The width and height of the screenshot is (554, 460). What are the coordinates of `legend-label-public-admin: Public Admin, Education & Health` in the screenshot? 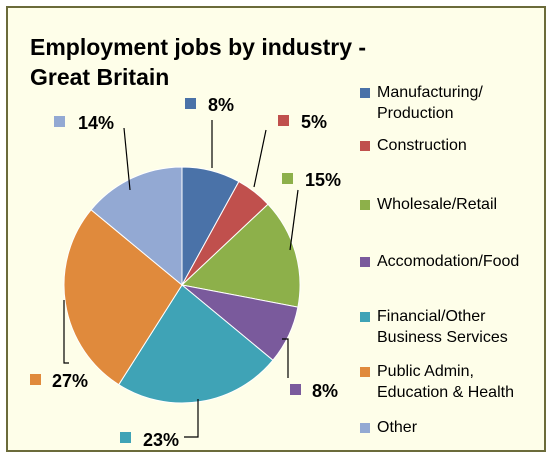 It's located at (445, 382).